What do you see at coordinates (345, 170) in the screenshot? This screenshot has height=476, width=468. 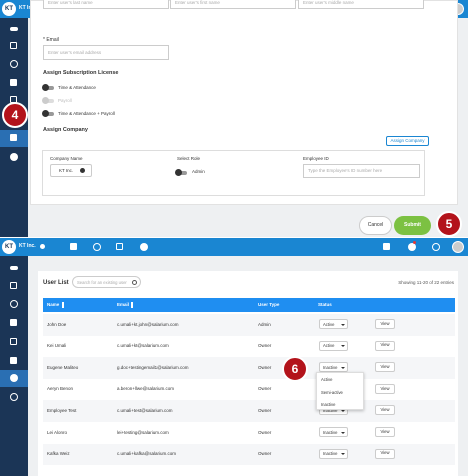 I see `placeholder: Type the Employee's ID number here` at bounding box center [345, 170].